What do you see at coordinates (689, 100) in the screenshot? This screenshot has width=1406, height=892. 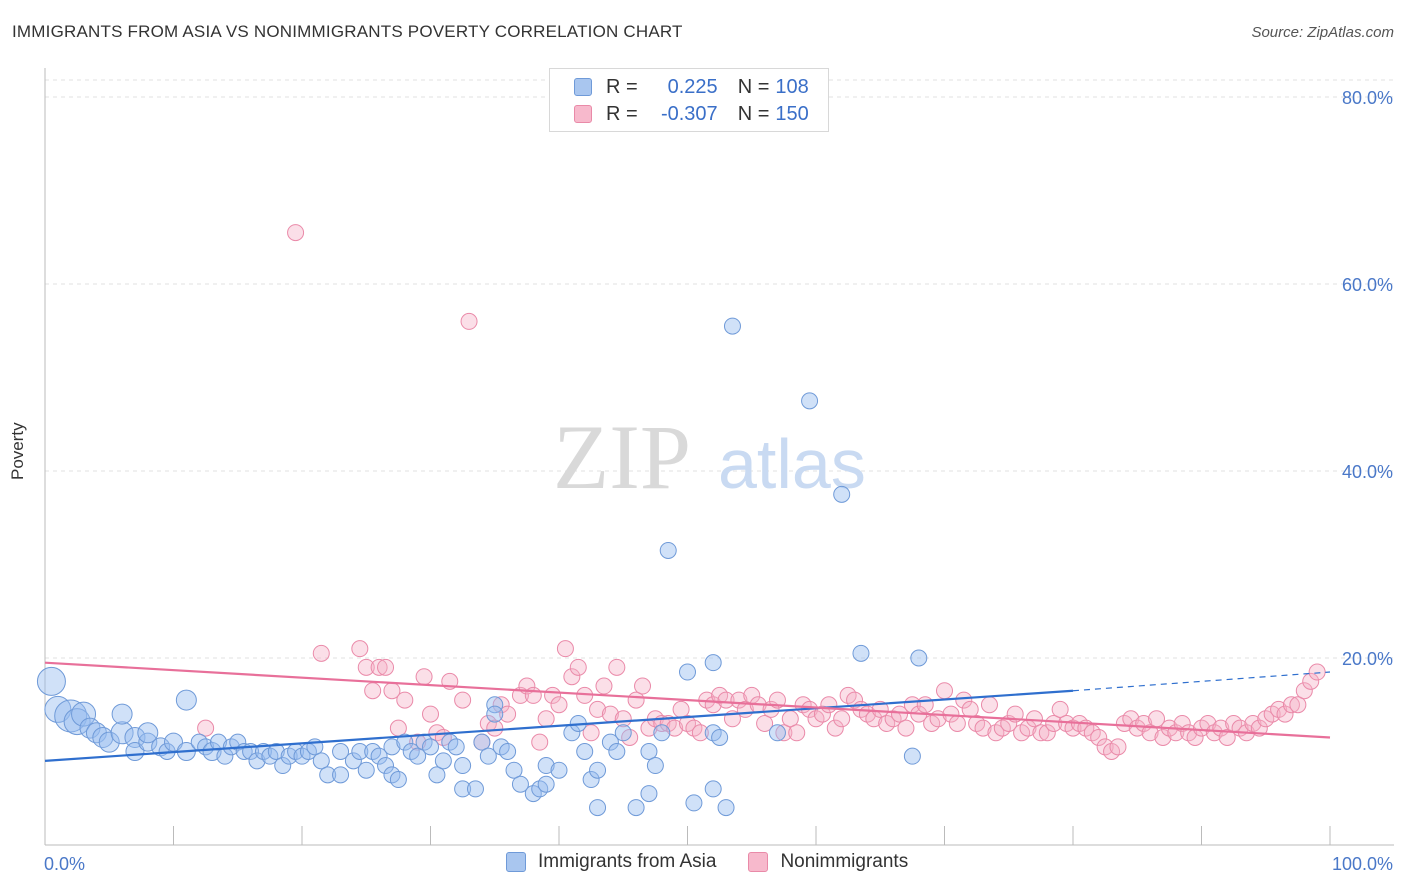 I see `correlation-legend: R = 0.225 N = 108 R = -0.307 N = 150` at bounding box center [689, 100].